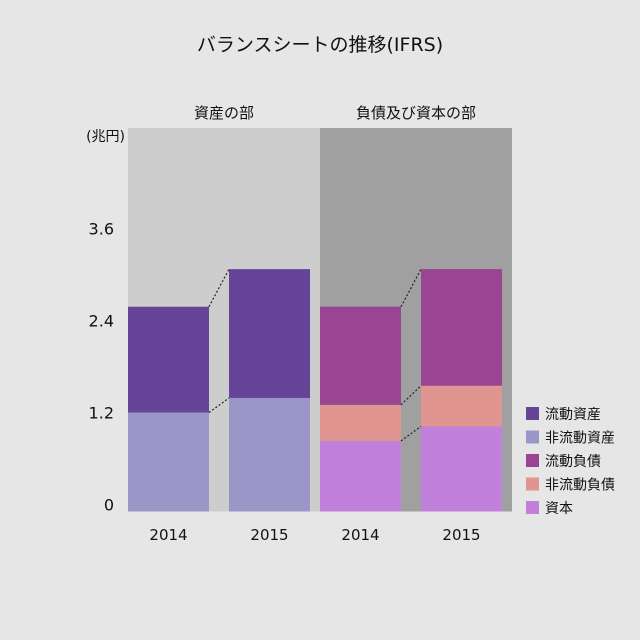 This screenshot has width=640, height=640. What do you see at coordinates (559, 509) in the screenshot?
I see `legend-label: 資本` at bounding box center [559, 509].